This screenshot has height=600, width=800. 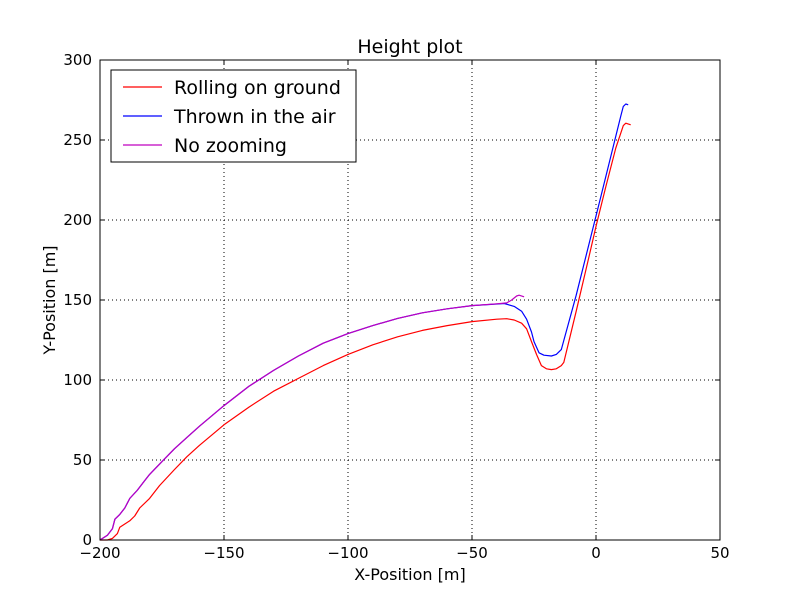 What do you see at coordinates (472, 553) in the screenshot?
I see `x-tick-label: −50` at bounding box center [472, 553].